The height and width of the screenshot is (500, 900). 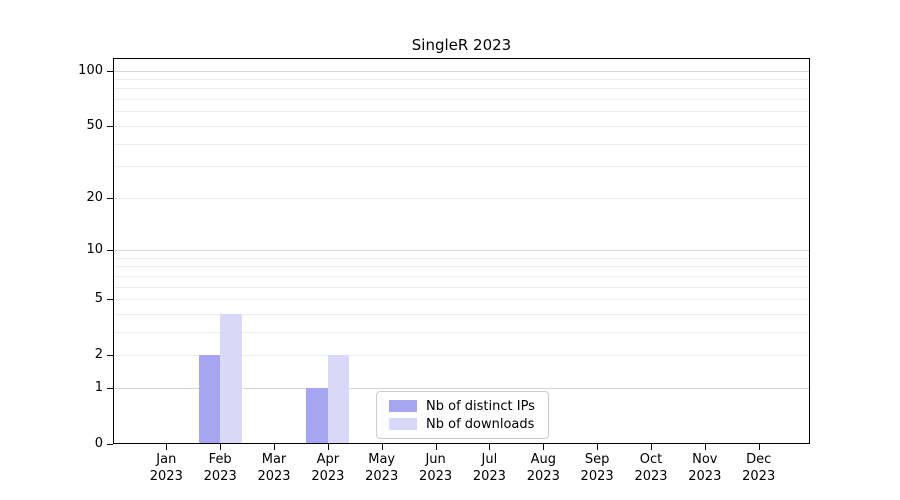 I want to click on x-tick-label: Feb 2023, so click(x=220, y=468).